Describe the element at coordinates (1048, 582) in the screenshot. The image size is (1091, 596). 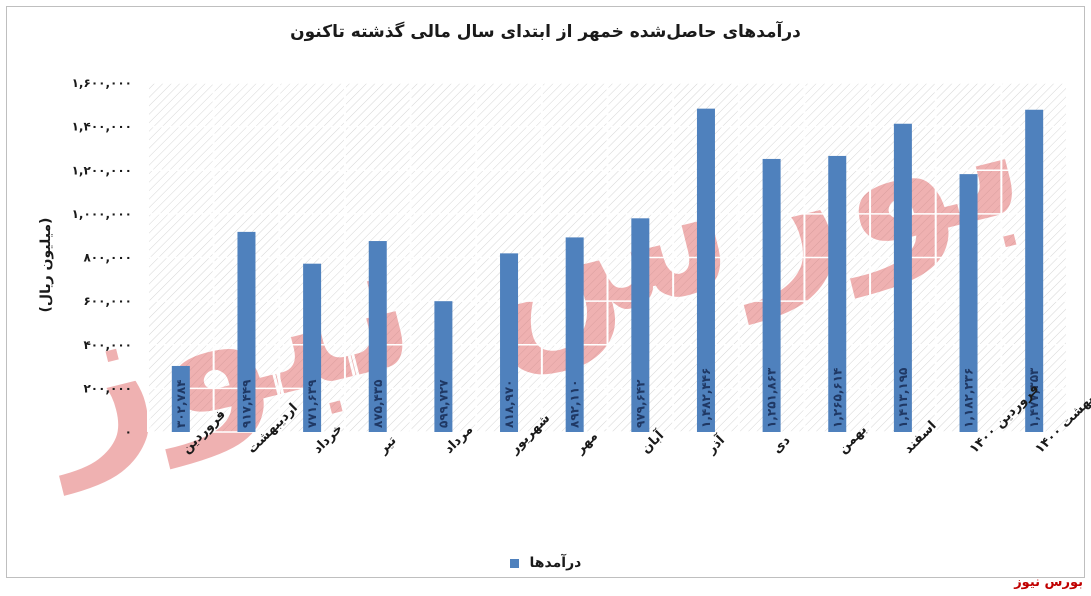
I see `brand-label: بورس نیوز` at that location.